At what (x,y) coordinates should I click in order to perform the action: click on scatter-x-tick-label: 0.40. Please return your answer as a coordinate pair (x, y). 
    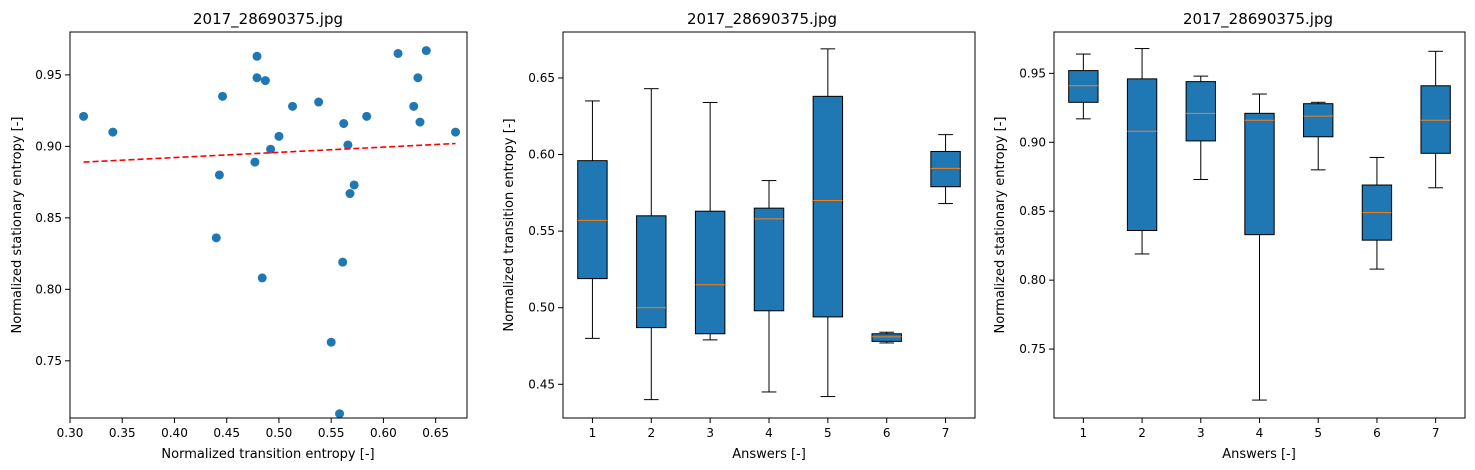
    Looking at the image, I should click on (174, 433).